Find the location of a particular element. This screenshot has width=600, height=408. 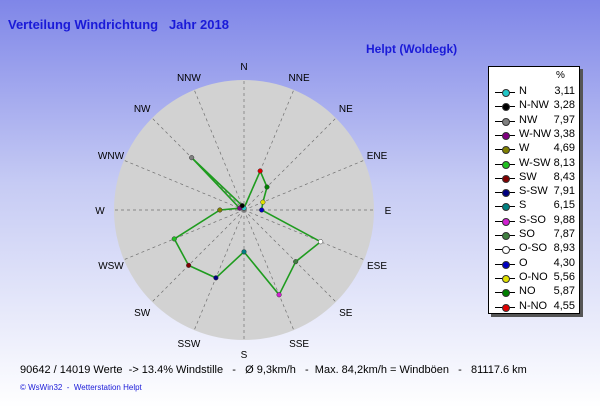

legend-value: 5,56 is located at coordinates (564, 276).